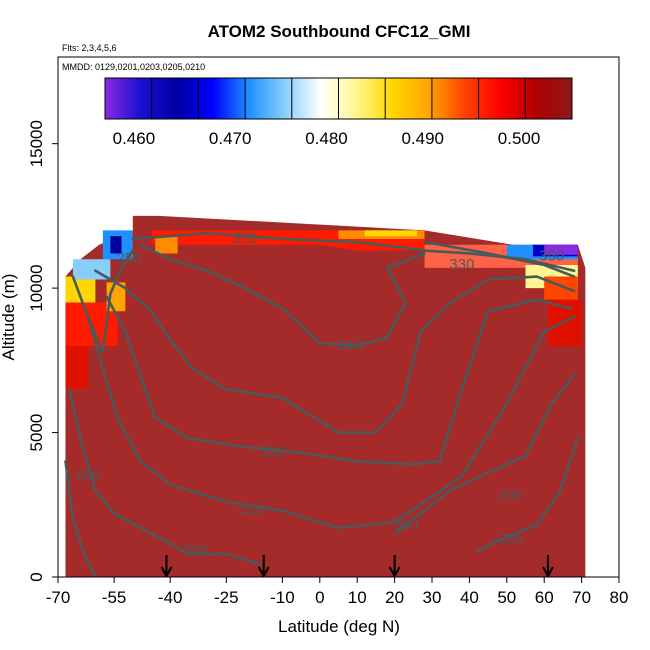  Describe the element at coordinates (36, 433) in the screenshot. I see `y-tick-label: 5000` at that location.